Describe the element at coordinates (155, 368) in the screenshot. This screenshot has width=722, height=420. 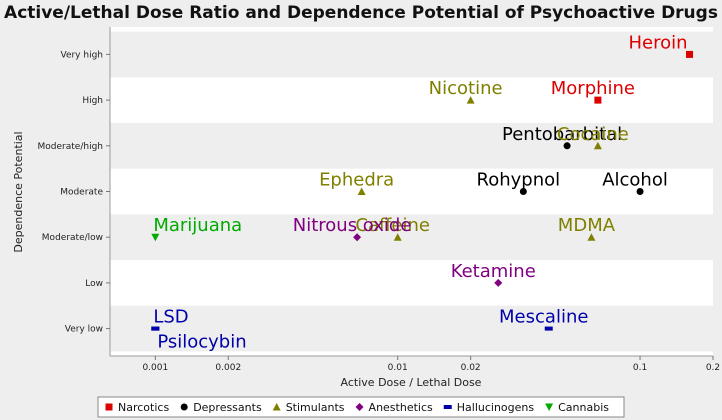
I see `x-tick-label-0: 0.001` at that location.